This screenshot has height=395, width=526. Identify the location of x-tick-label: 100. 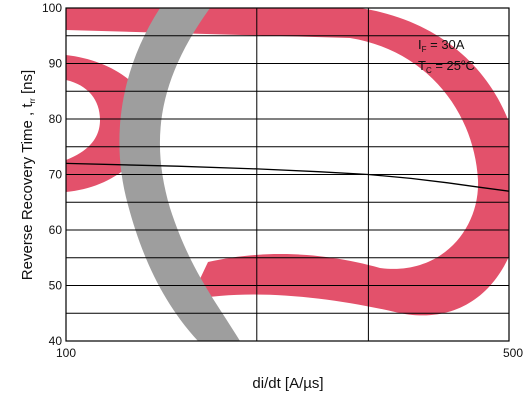
(66, 353).